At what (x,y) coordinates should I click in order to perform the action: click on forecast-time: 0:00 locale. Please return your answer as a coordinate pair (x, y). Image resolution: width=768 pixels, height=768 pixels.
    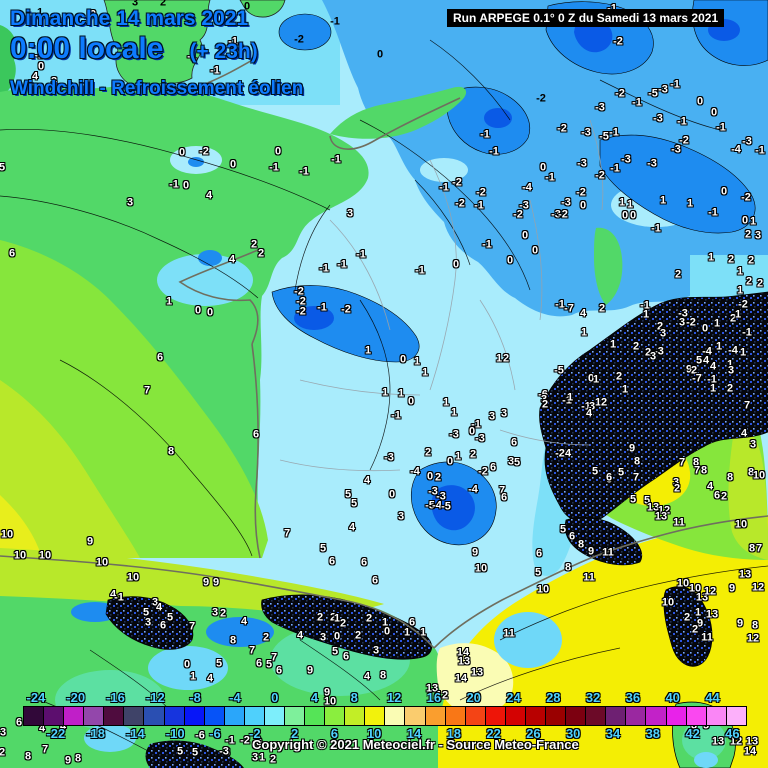
    Looking at the image, I should click on (87, 49).